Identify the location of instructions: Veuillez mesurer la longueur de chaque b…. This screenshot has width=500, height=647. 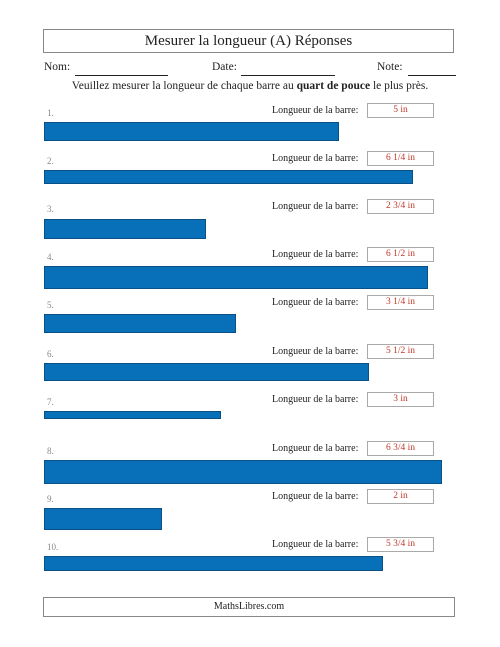
(250, 86).